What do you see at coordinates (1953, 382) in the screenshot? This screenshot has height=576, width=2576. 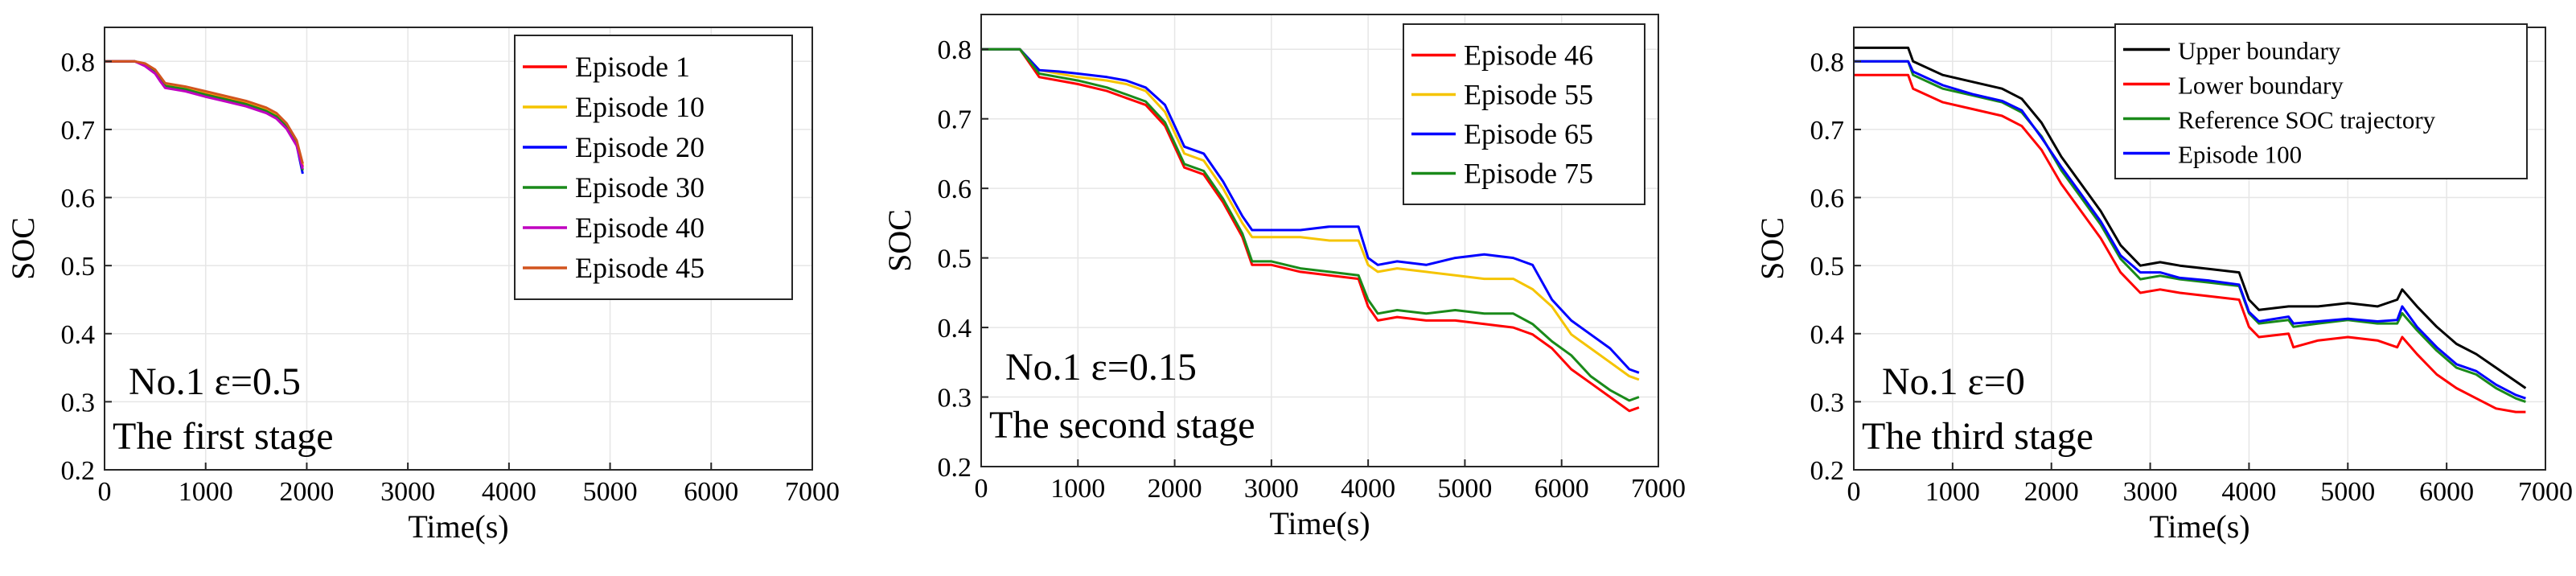 I see `annotation-text: No.1 ε=0` at bounding box center [1953, 382].